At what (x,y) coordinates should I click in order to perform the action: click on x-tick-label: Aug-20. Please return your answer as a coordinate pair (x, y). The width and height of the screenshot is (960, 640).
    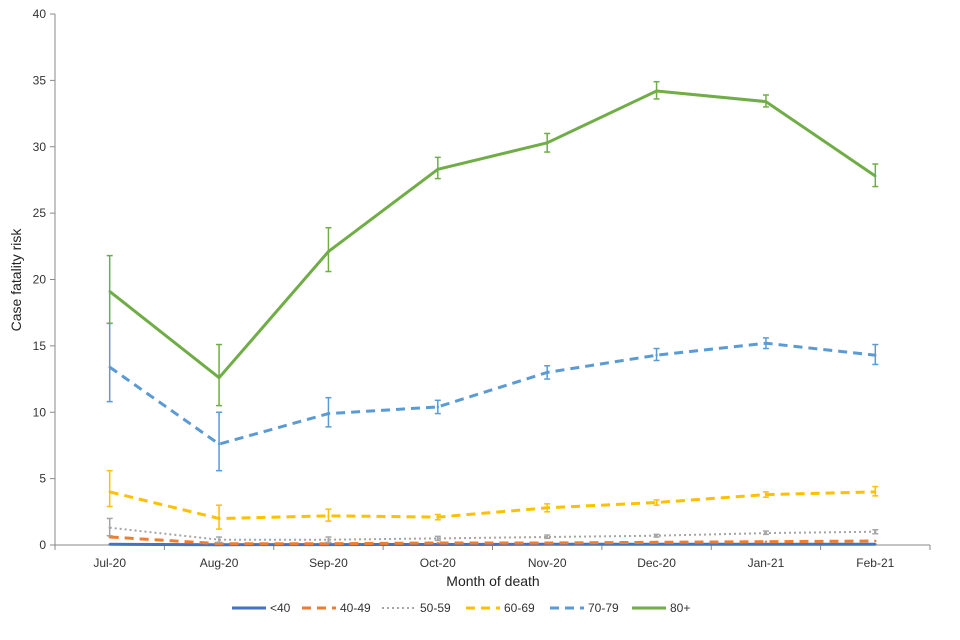
    Looking at the image, I should click on (219, 563).